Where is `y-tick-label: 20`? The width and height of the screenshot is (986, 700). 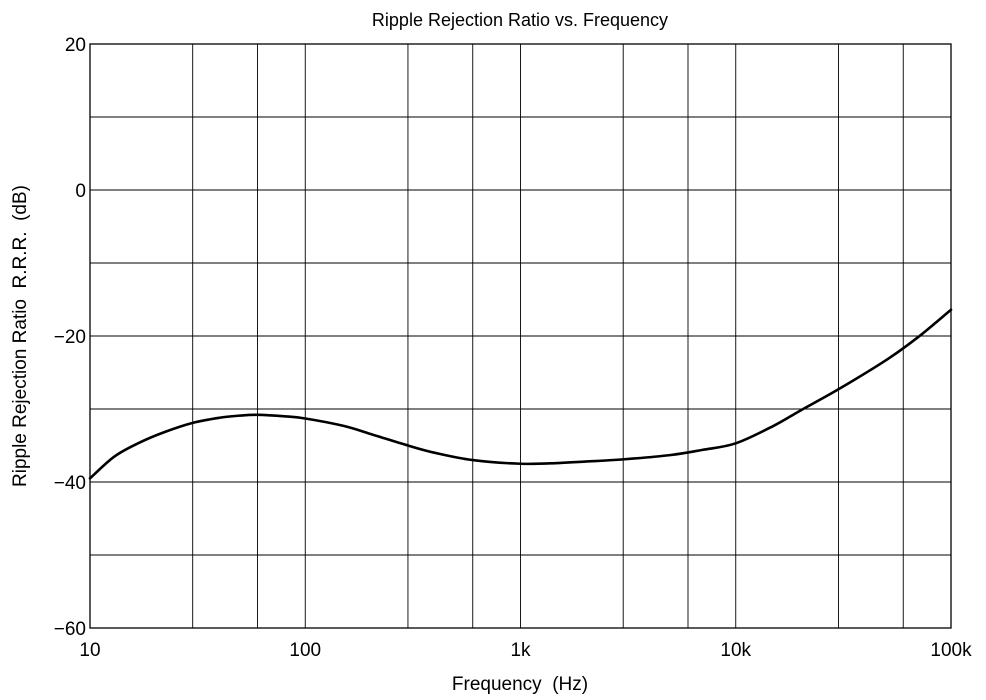
y-tick-label: 20 is located at coordinates (75, 45).